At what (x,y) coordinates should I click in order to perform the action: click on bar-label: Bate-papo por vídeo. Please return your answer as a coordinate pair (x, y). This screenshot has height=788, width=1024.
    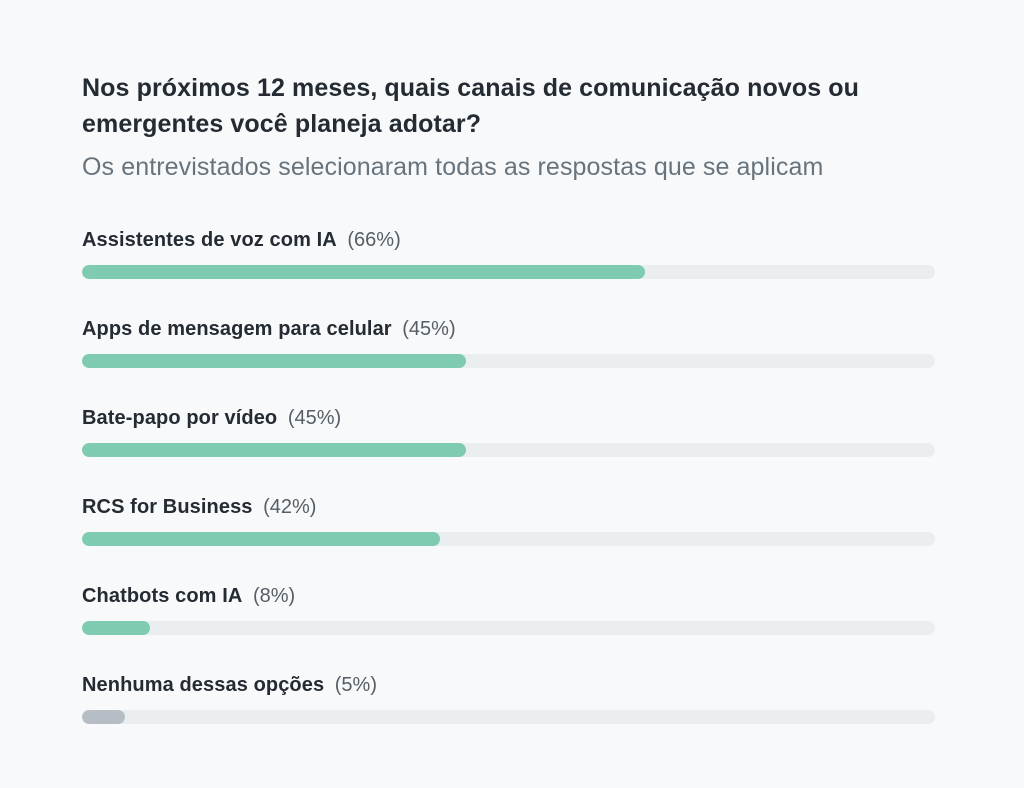
    Looking at the image, I should click on (180, 418).